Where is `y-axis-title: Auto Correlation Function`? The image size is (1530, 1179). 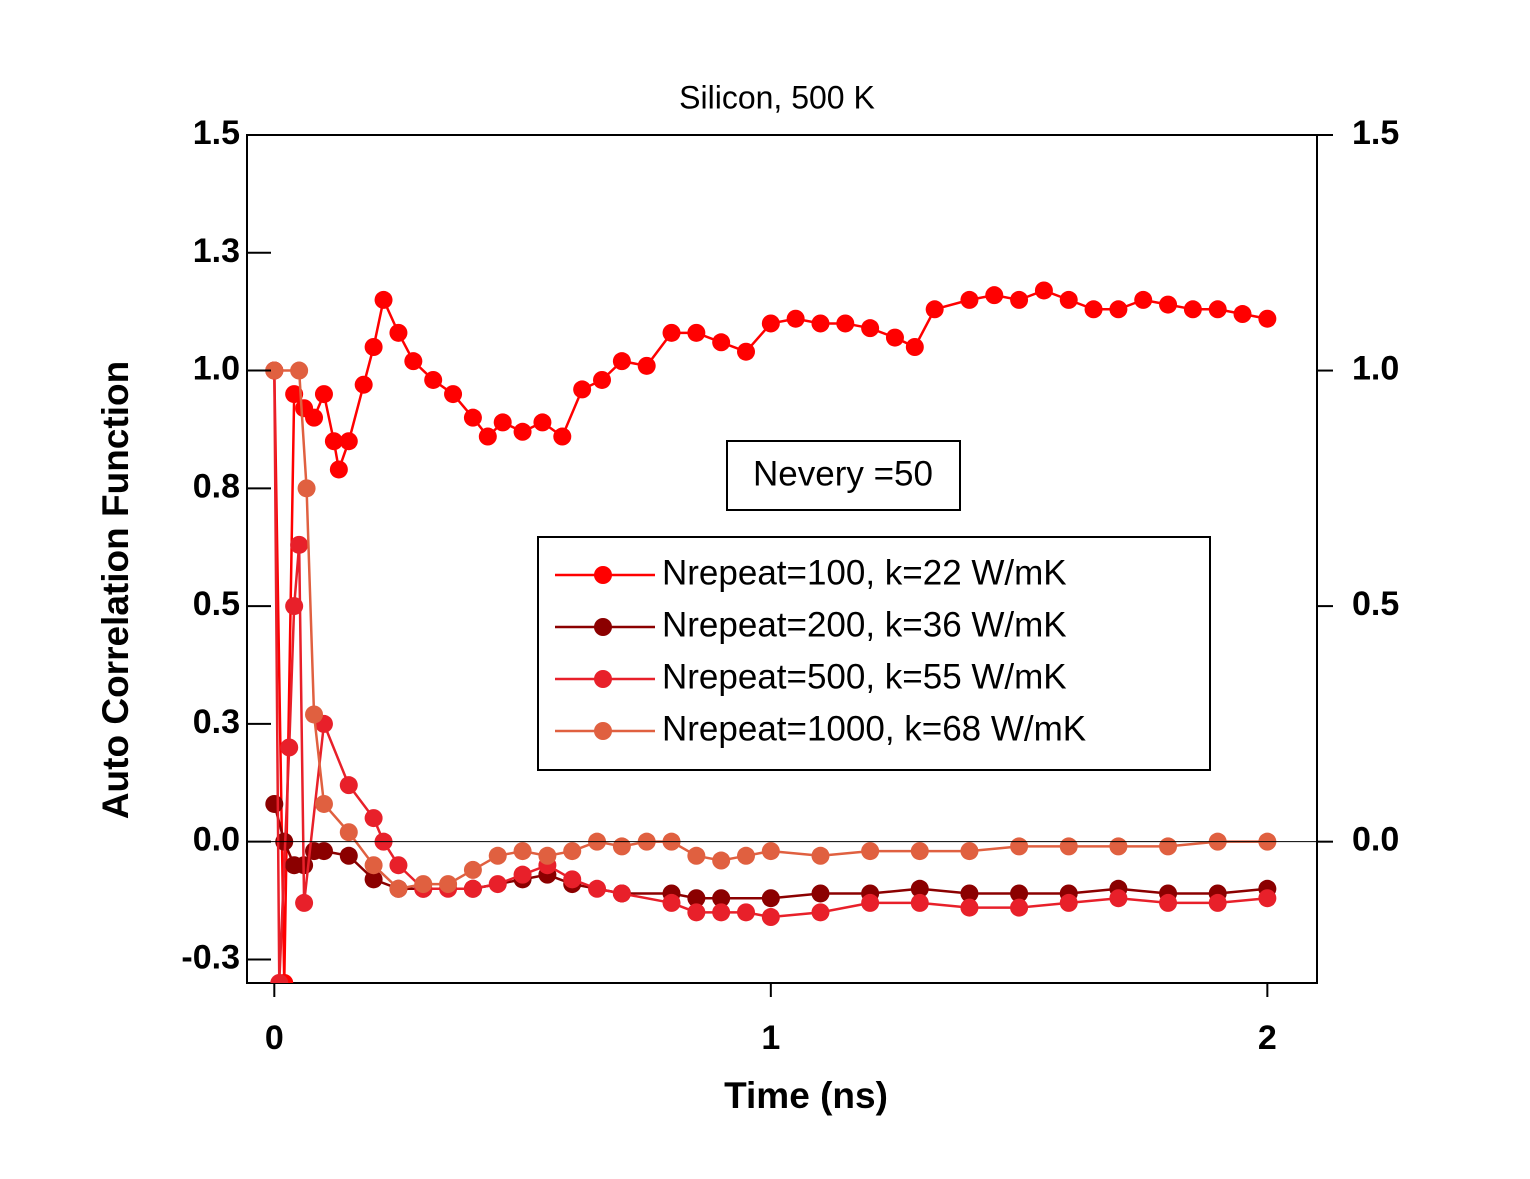
y-axis-title: Auto Correlation Function is located at coordinates (115, 590).